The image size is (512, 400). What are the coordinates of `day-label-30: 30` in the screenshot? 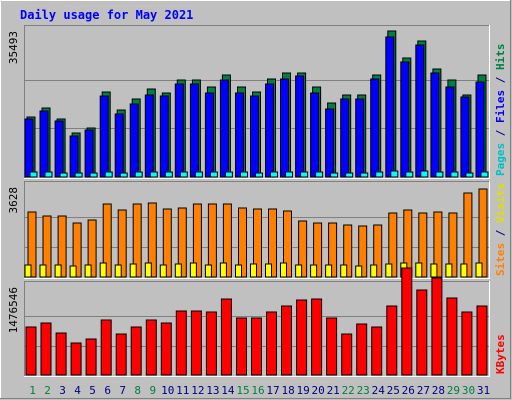 It's located at (468, 390).